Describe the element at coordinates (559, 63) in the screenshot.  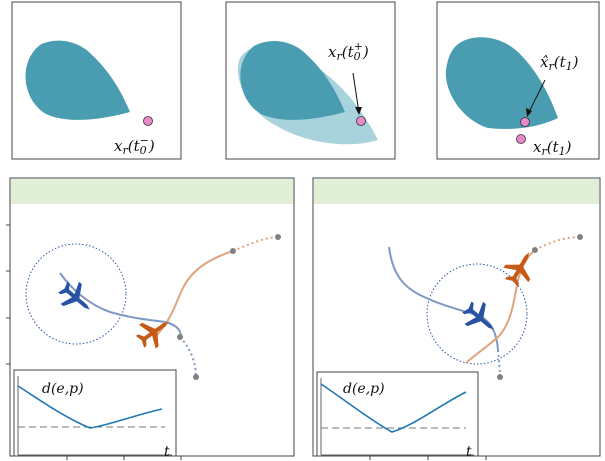
I see `label-xr-hat-t1: x̂r(t1)` at that location.